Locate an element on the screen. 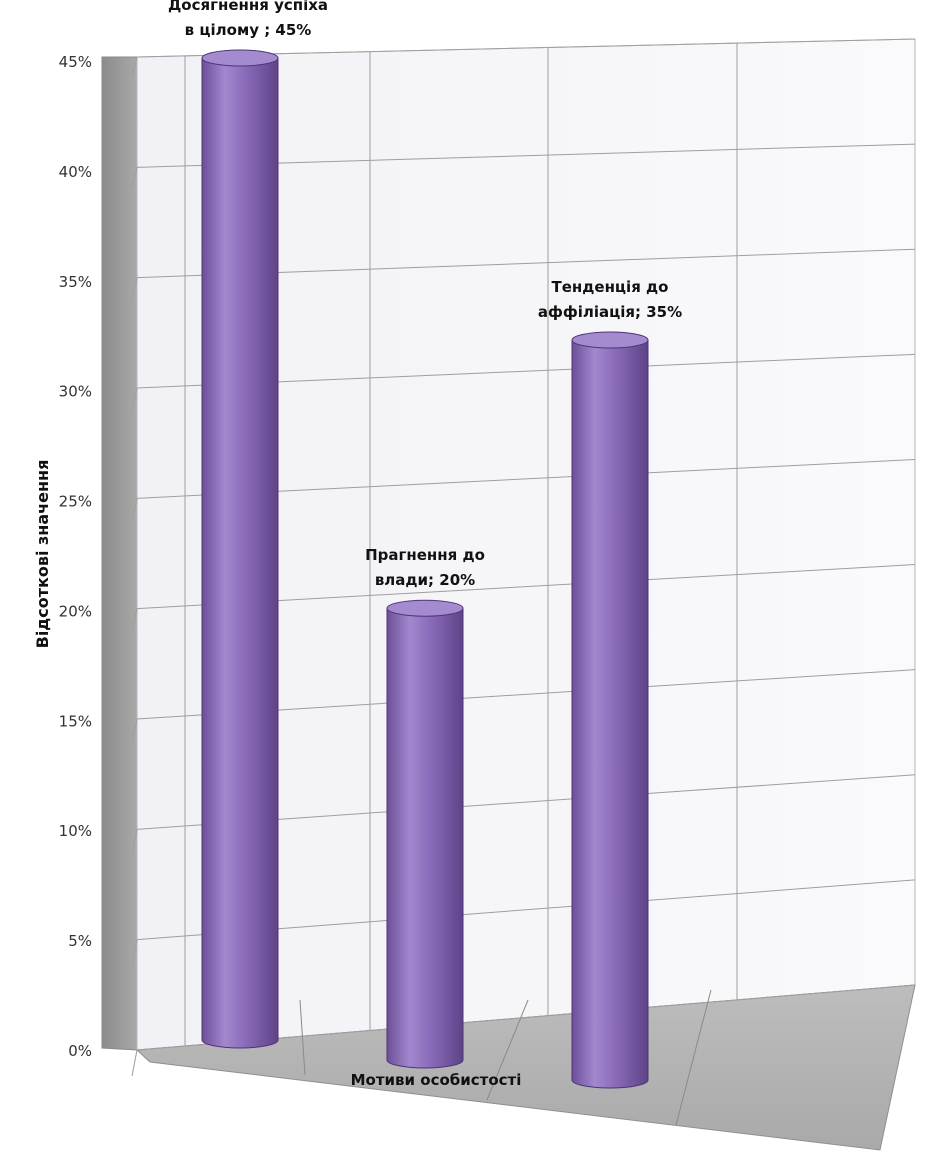 The width and height of the screenshot is (930, 1156). y-tick-label: 40% is located at coordinates (75, 172).